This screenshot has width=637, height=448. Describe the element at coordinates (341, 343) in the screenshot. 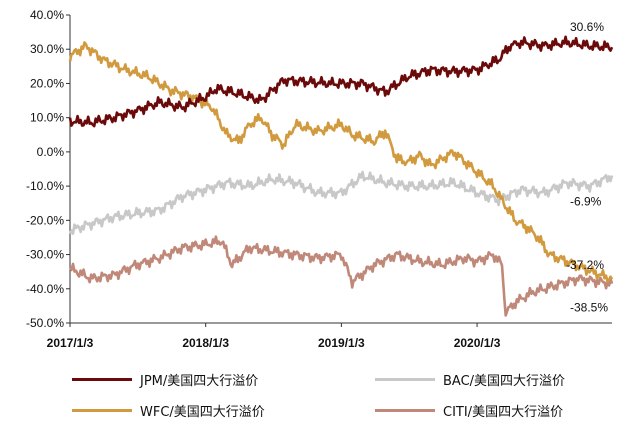

I see `x-tick-label: 2019/1/3` at that location.